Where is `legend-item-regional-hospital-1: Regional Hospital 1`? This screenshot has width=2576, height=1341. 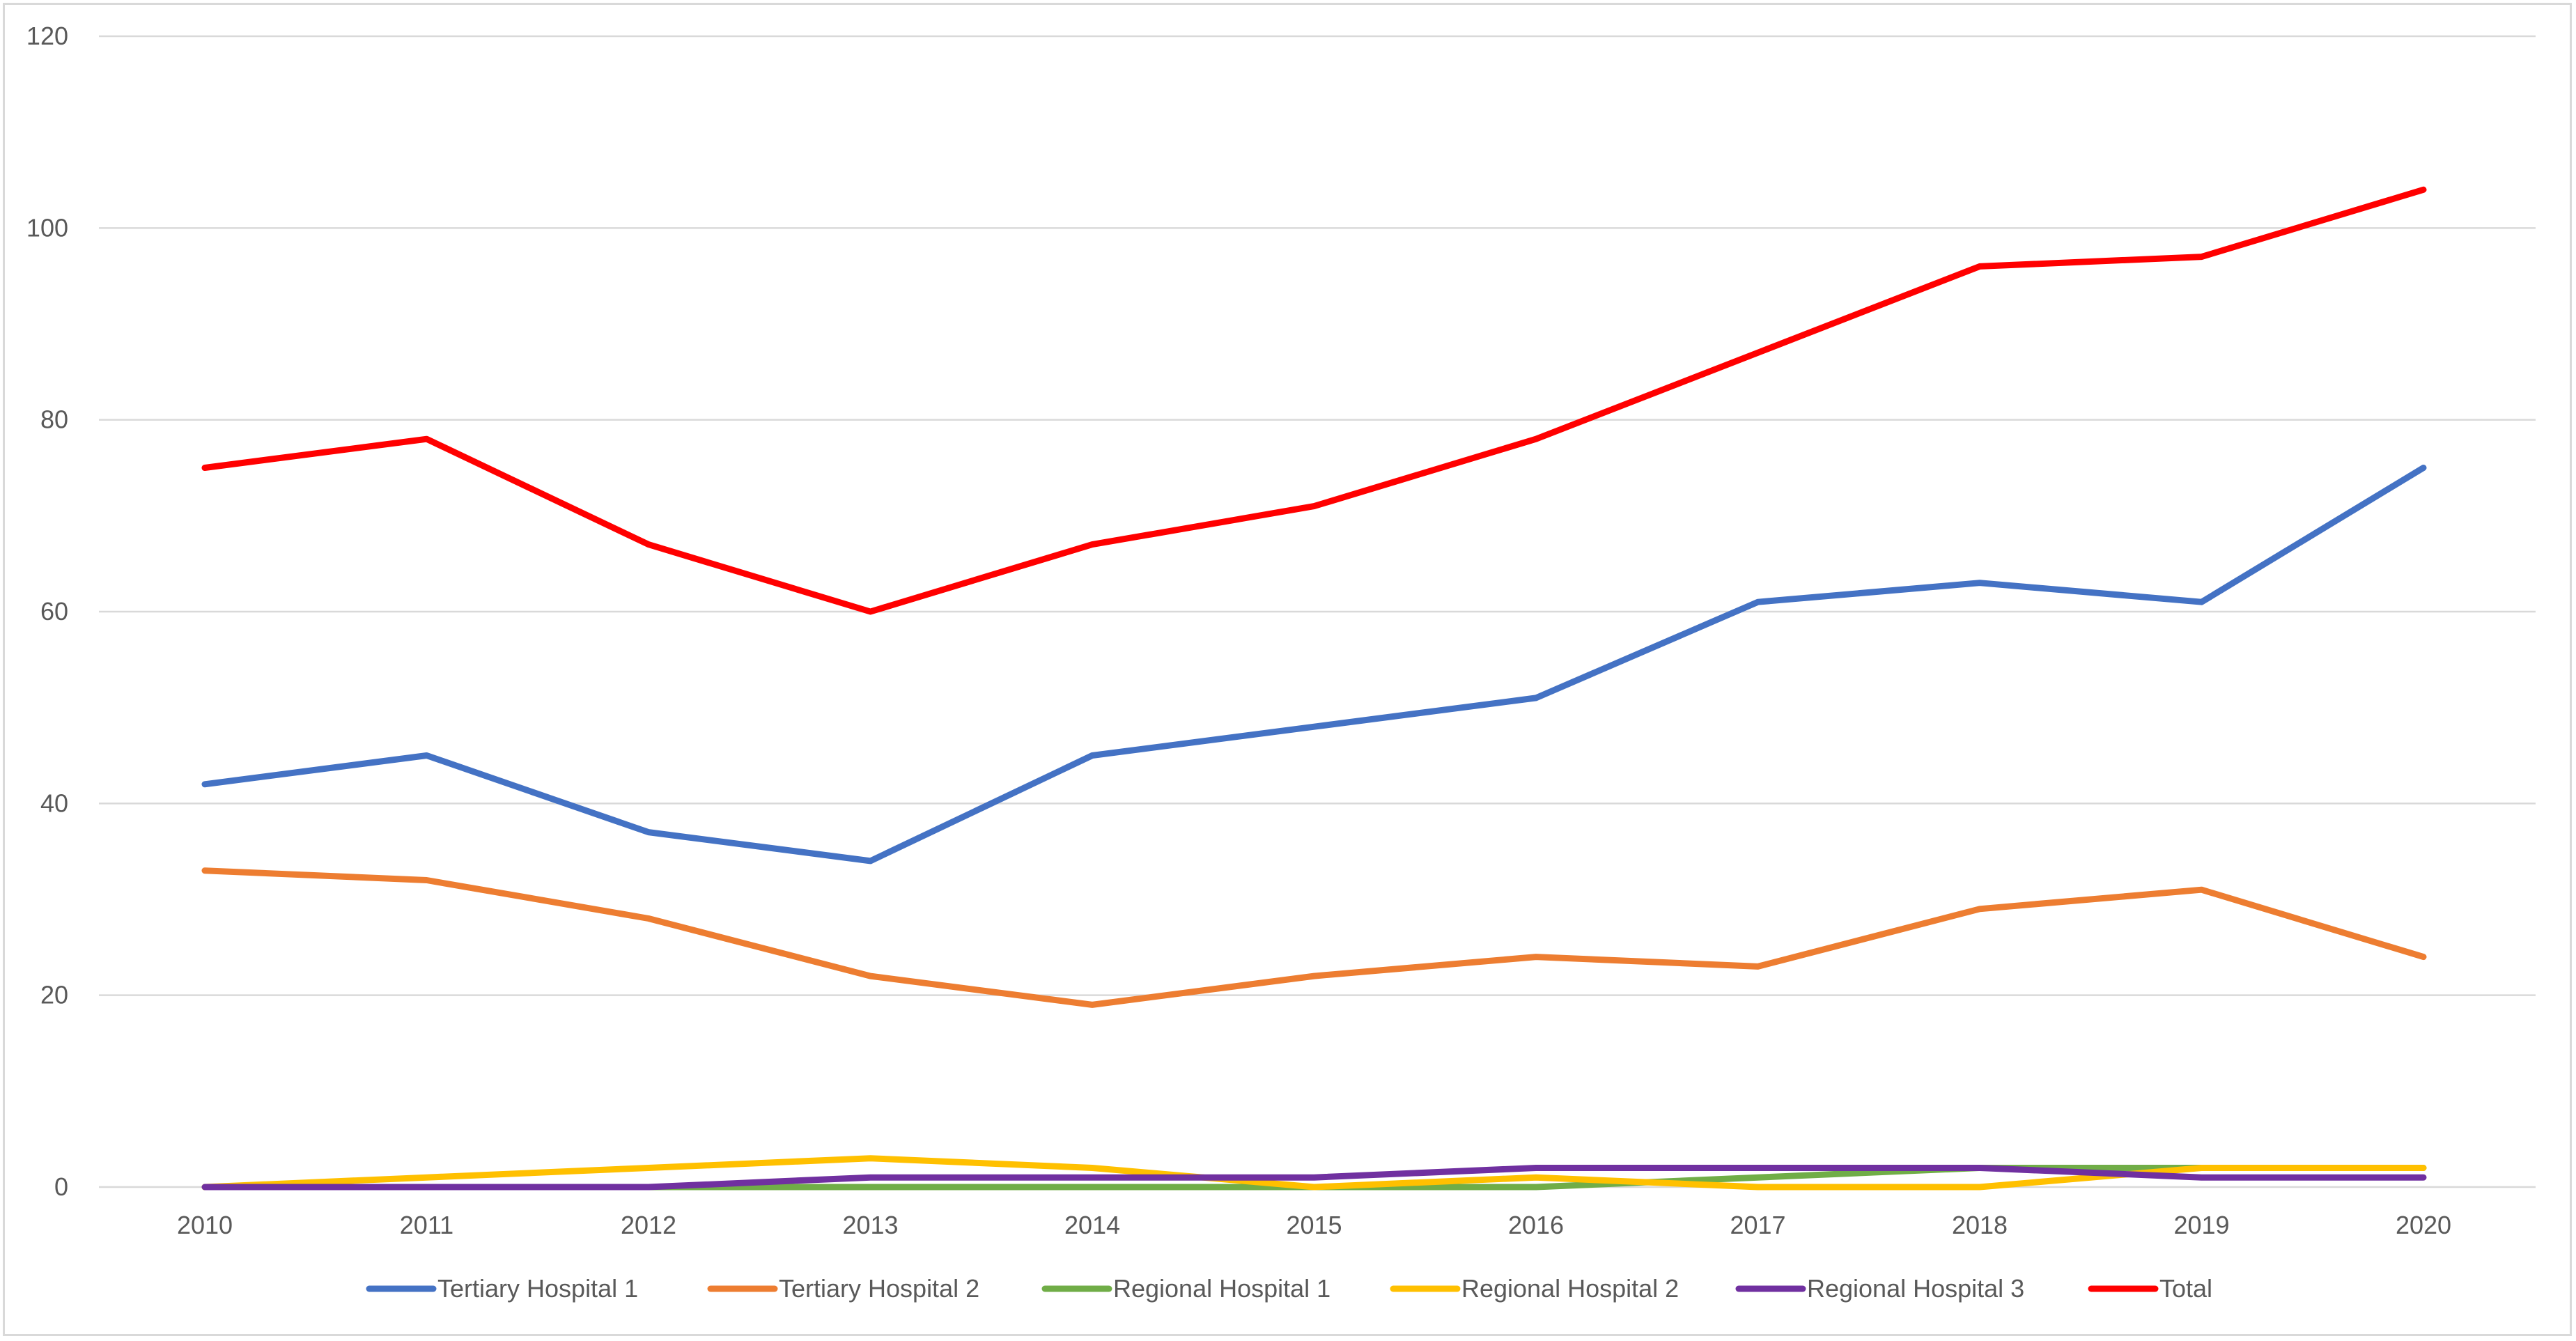 legend-item-regional-hospital-1: Regional Hospital 1 is located at coordinates (1185, 1288).